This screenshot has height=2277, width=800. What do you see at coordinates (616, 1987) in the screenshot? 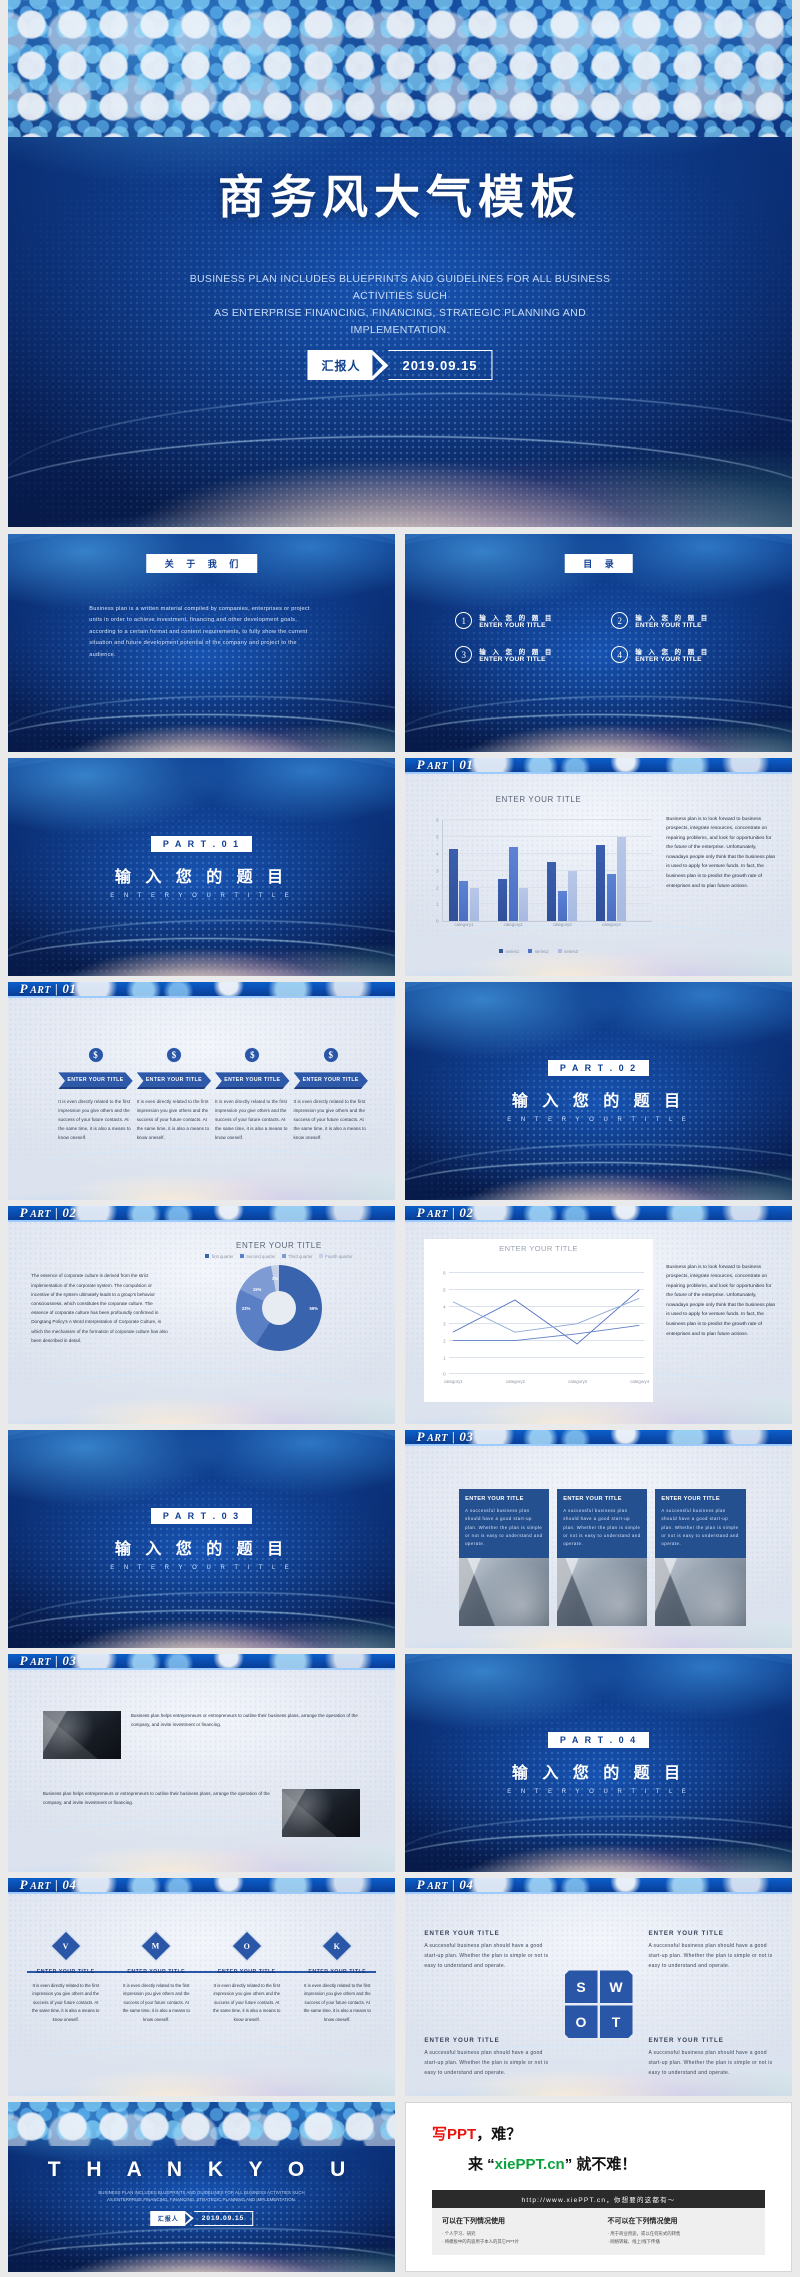
I see `swot-letter-w: W` at bounding box center [616, 1987].